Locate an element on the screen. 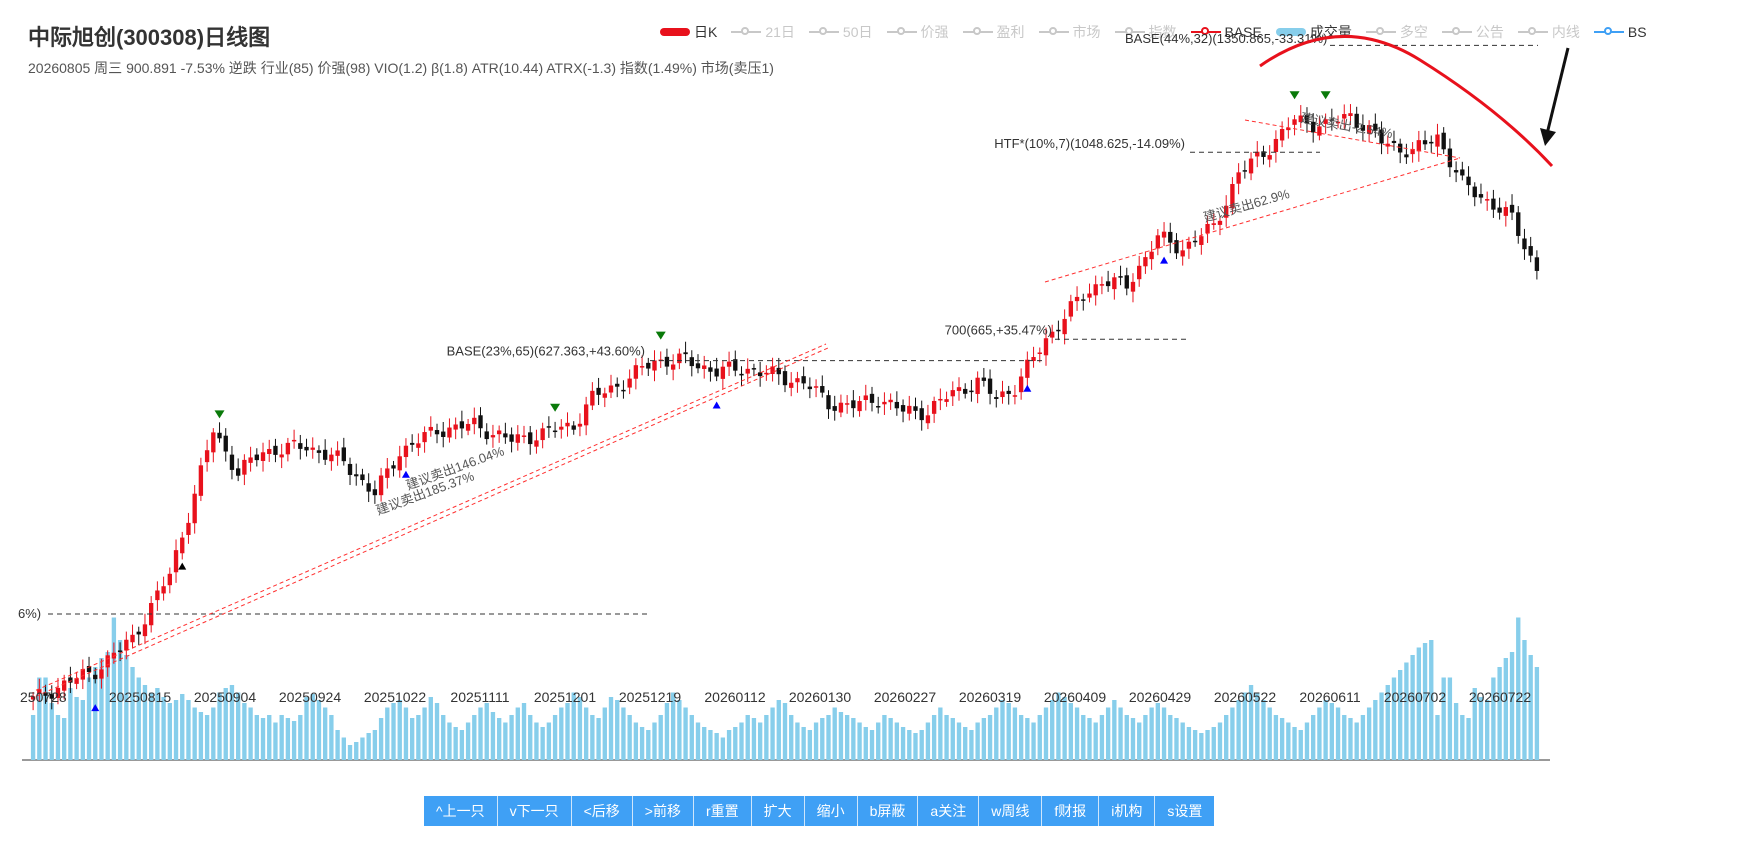 Image resolution: width=1742 pixels, height=848 pixels. expand-button: 扩大 is located at coordinates (778, 811).